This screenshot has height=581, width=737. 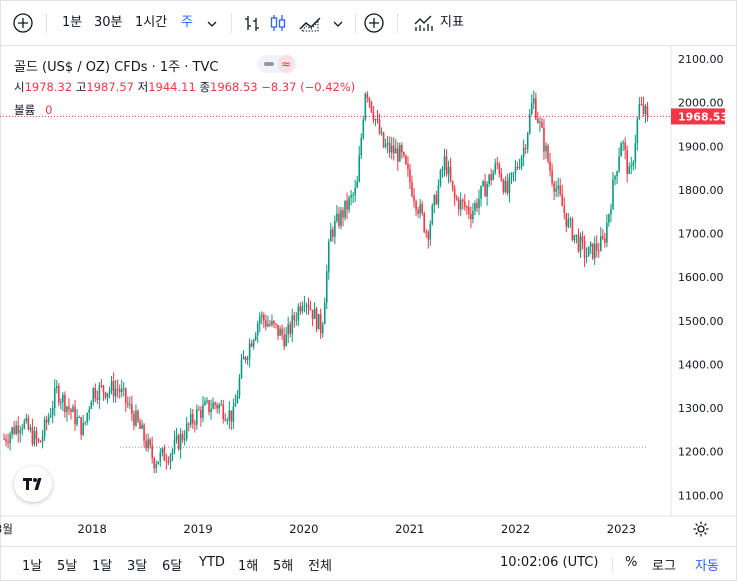 What do you see at coordinates (707, 566) in the screenshot?
I see `auto-toggle: 자동` at bounding box center [707, 566].